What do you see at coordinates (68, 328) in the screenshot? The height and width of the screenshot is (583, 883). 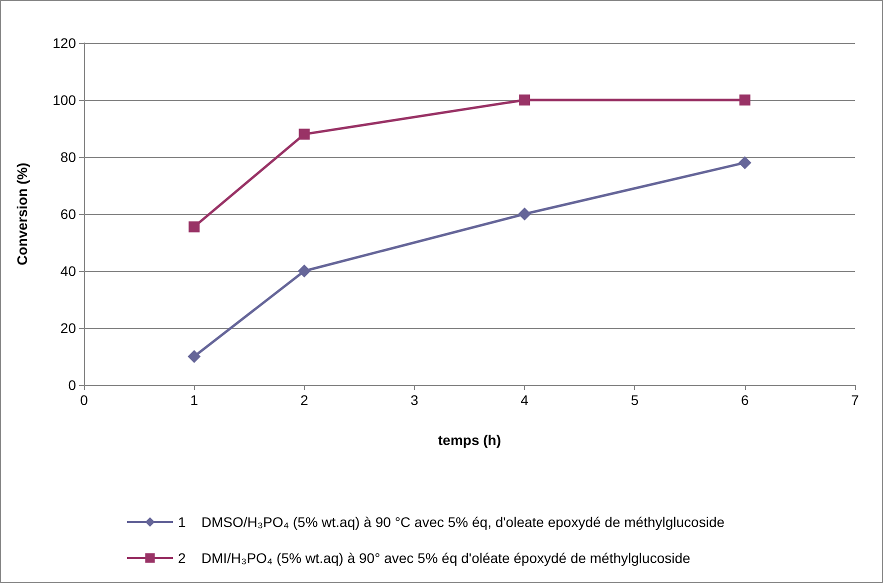 I see `y-tick-label: 20` at bounding box center [68, 328].